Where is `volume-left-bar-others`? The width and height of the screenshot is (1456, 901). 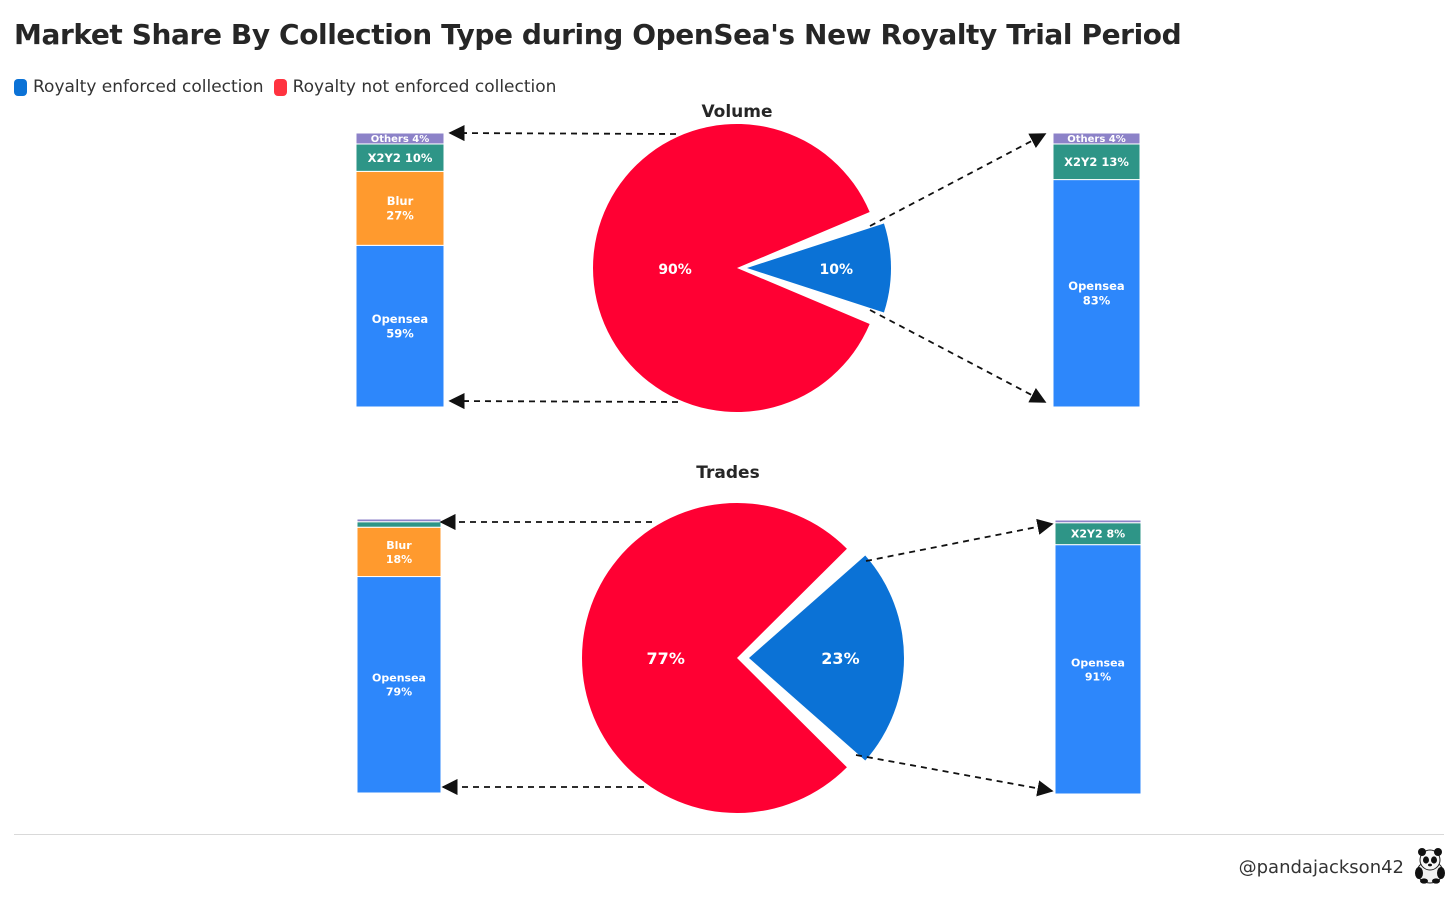
volume-left-bar-others is located at coordinates (400, 138).